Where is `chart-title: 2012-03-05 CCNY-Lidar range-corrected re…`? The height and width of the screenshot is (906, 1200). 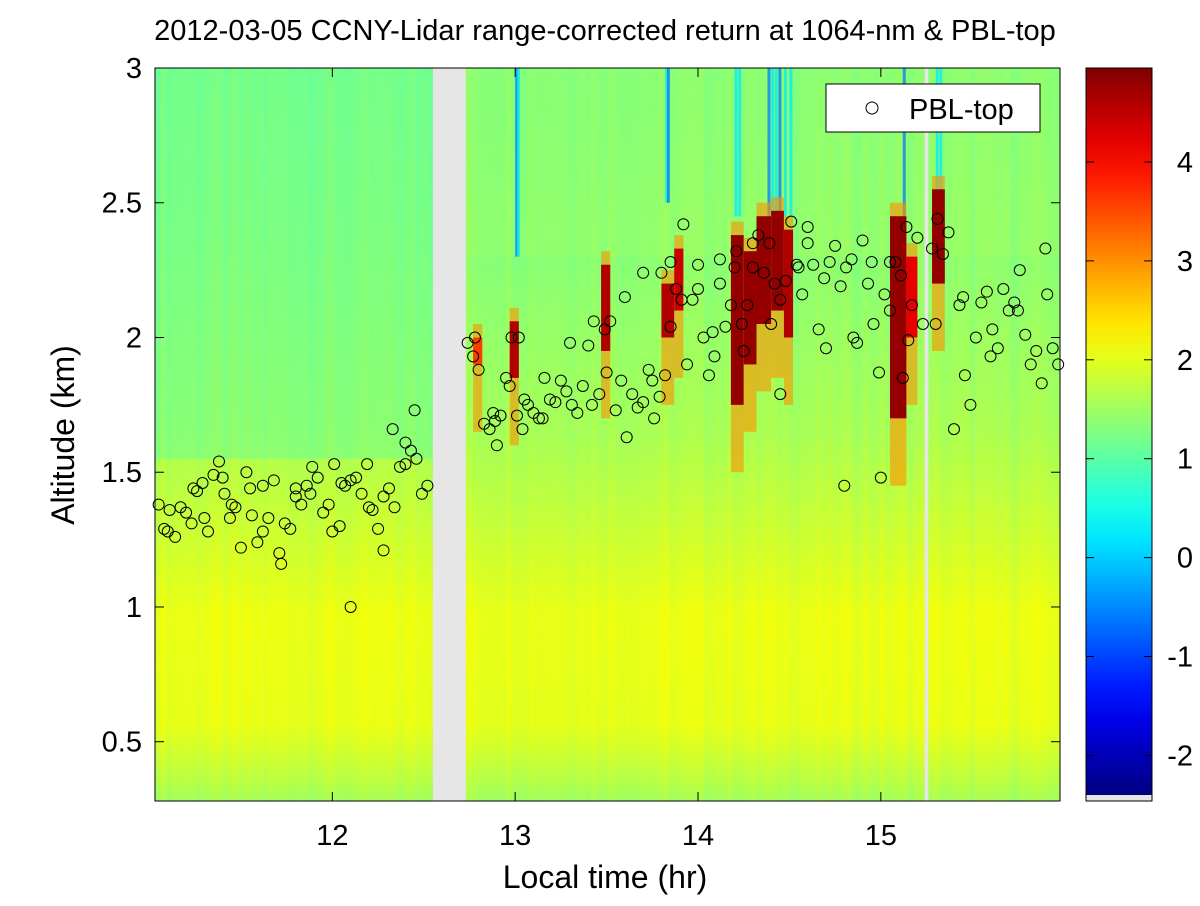 chart-title: 2012-03-05 CCNY-Lidar range-corrected re… is located at coordinates (605, 31).